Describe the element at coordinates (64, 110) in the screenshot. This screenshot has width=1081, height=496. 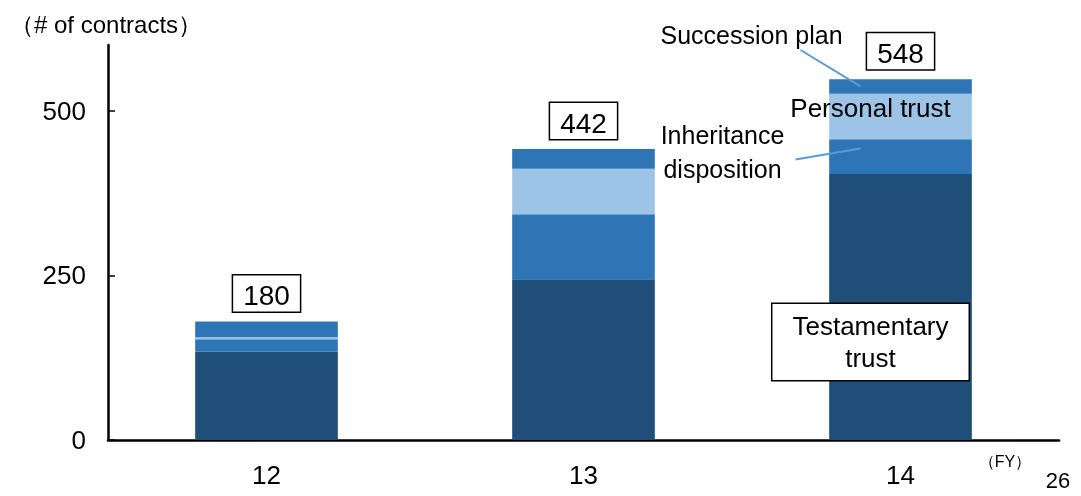
I see `y-tick-label: 500` at that location.